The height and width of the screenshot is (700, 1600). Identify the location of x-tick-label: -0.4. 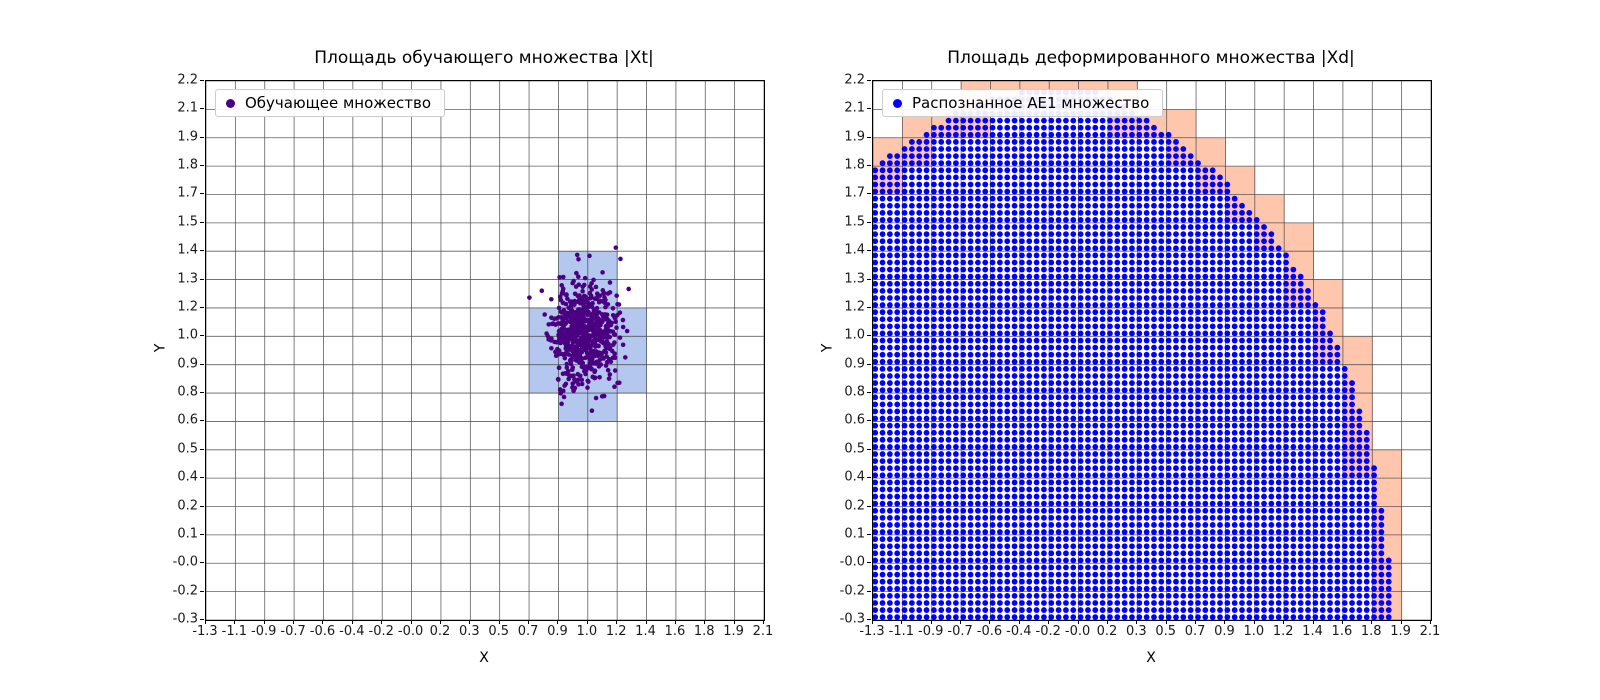
(352, 631).